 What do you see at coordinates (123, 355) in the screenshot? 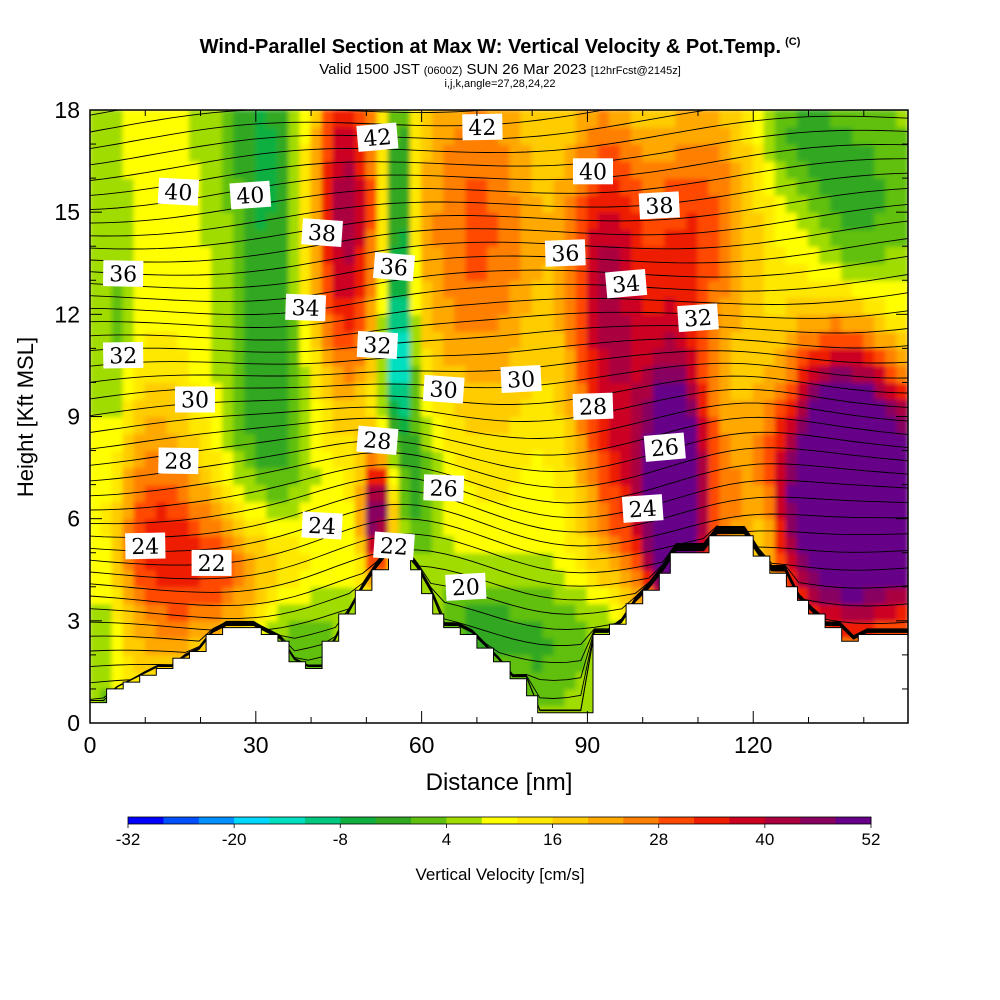
I see `isentrope-label: 32` at bounding box center [123, 355].